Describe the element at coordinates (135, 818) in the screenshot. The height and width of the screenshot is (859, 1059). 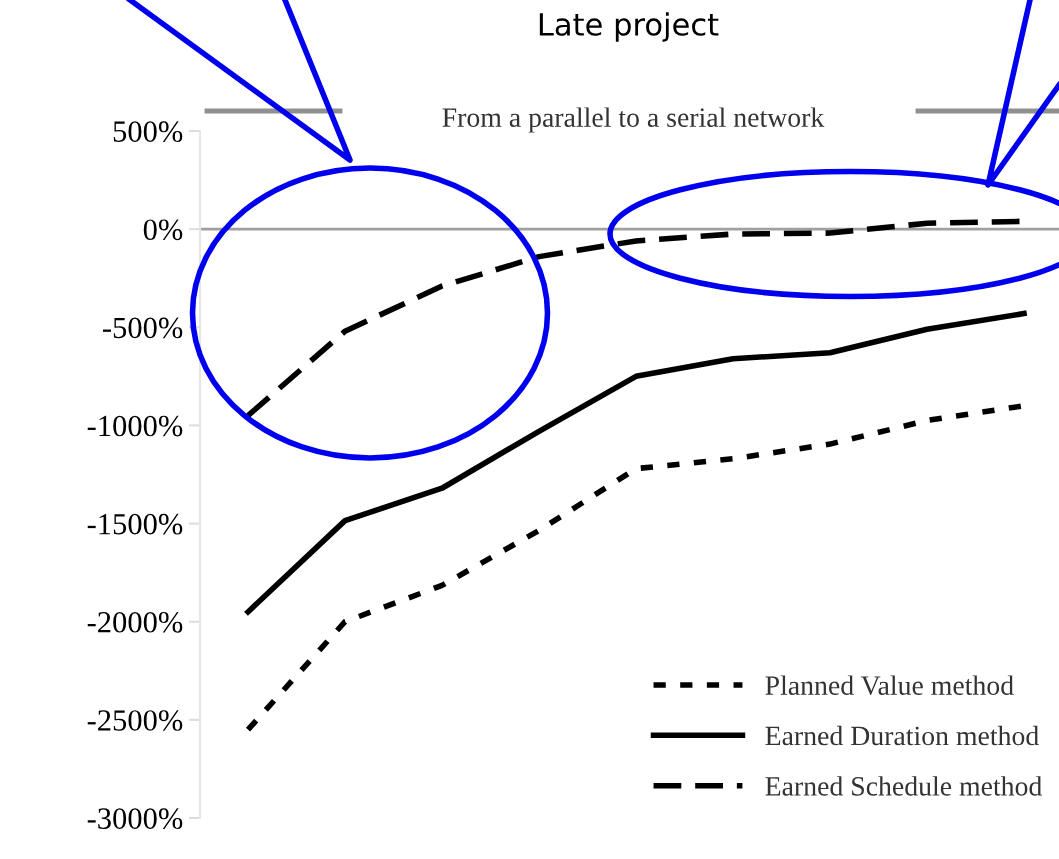
I see `y-tick-label: -3000%` at that location.